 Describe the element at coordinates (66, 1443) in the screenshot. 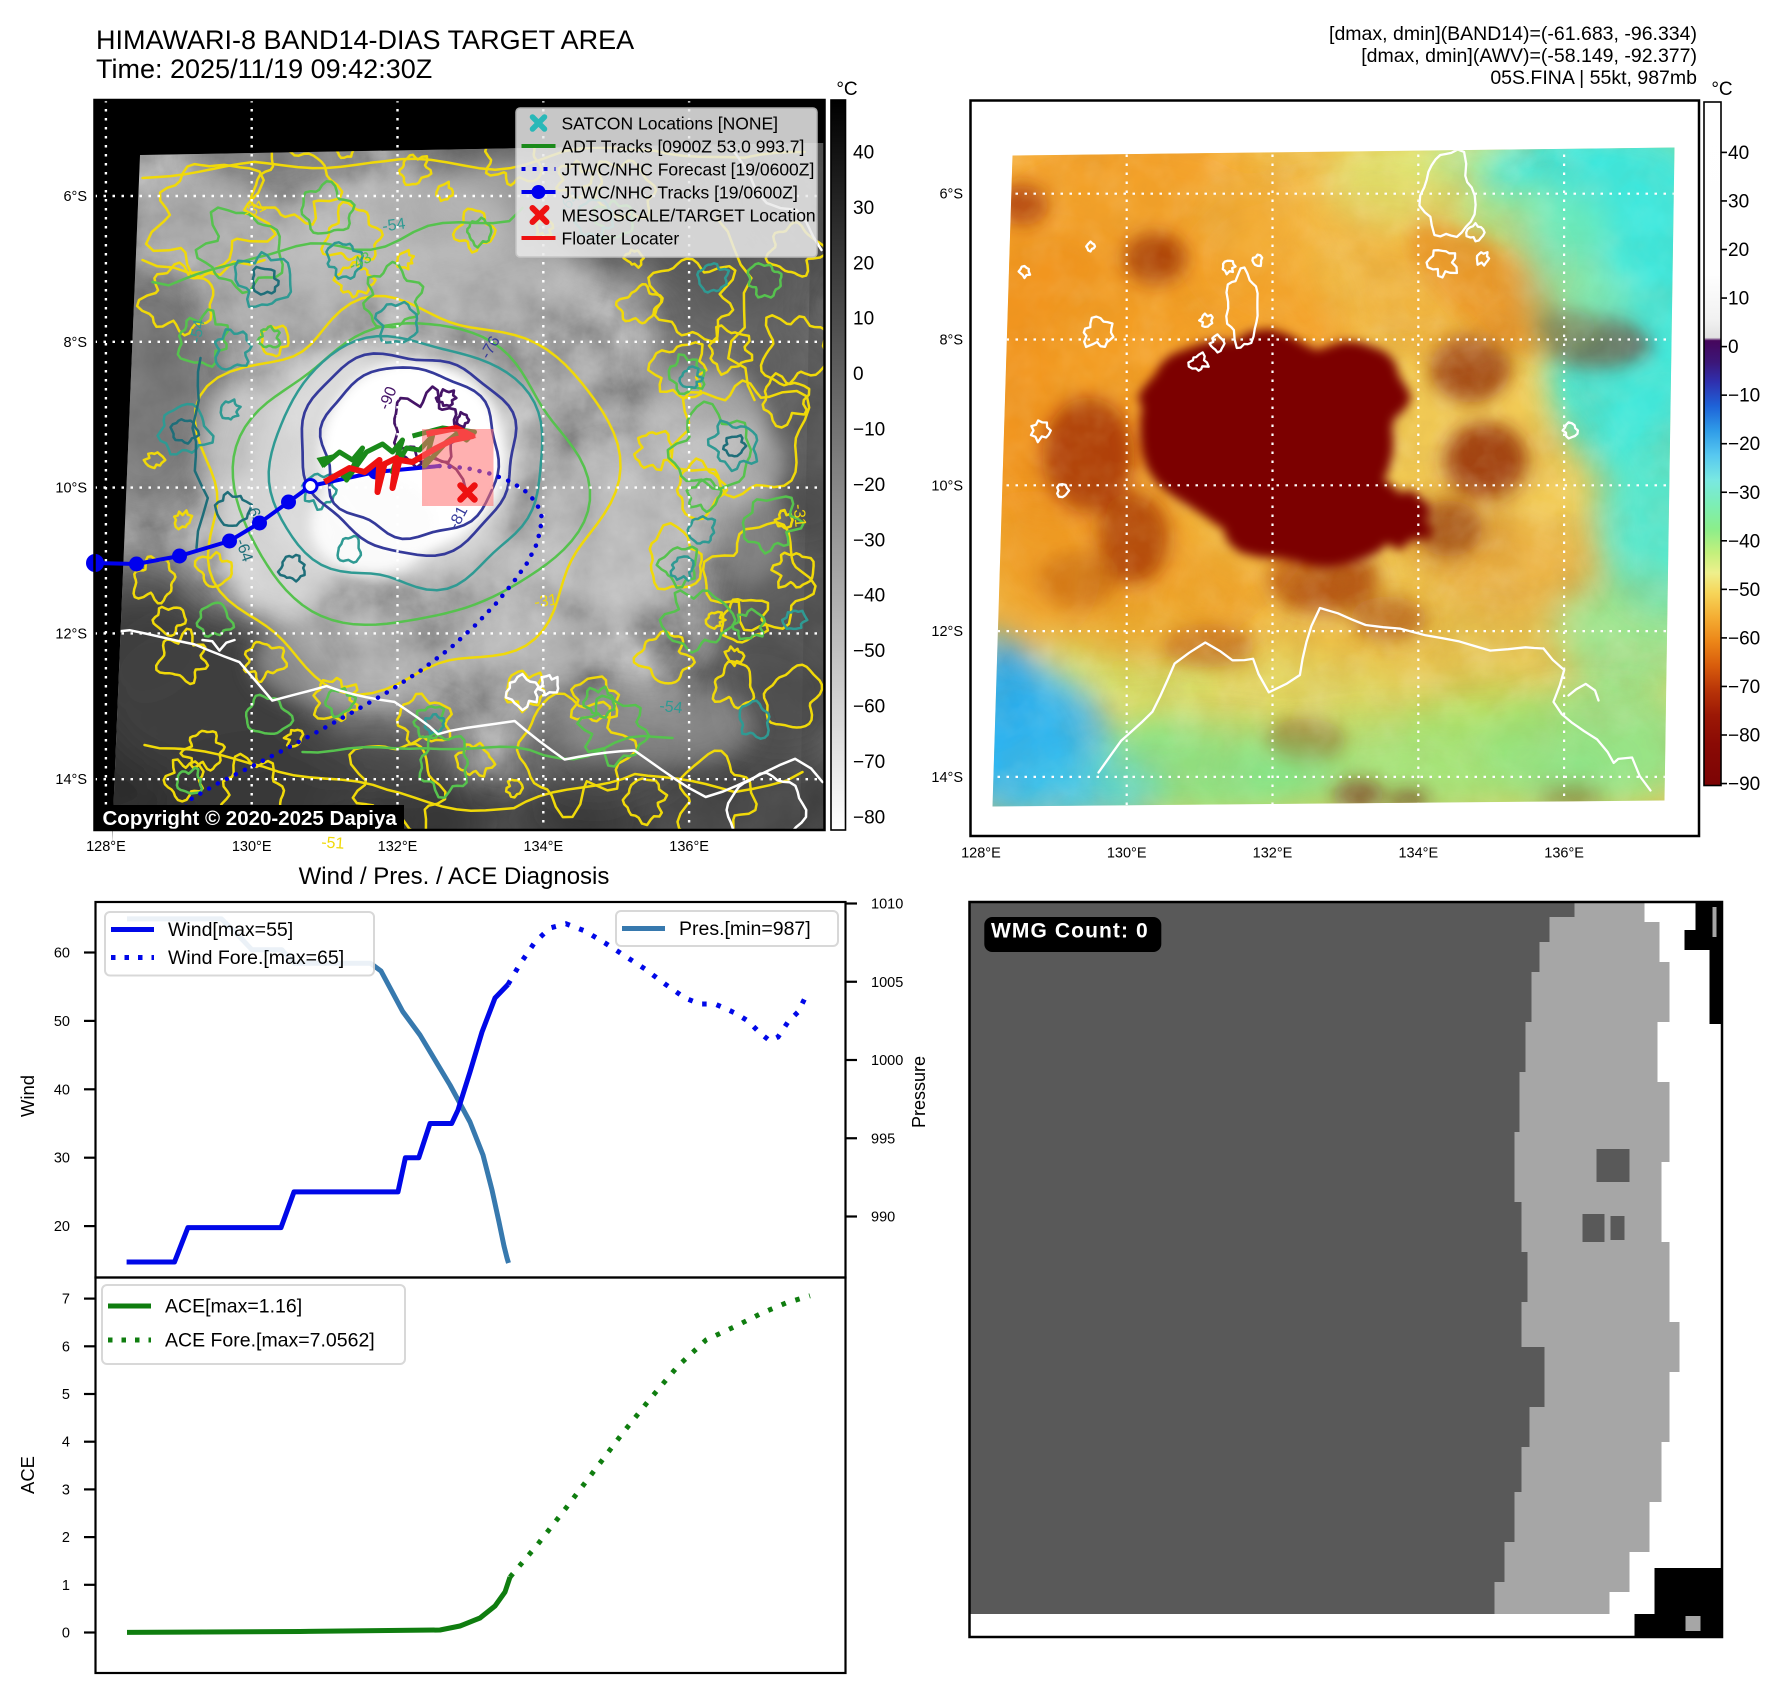

I see `svg-text: 4` at that location.